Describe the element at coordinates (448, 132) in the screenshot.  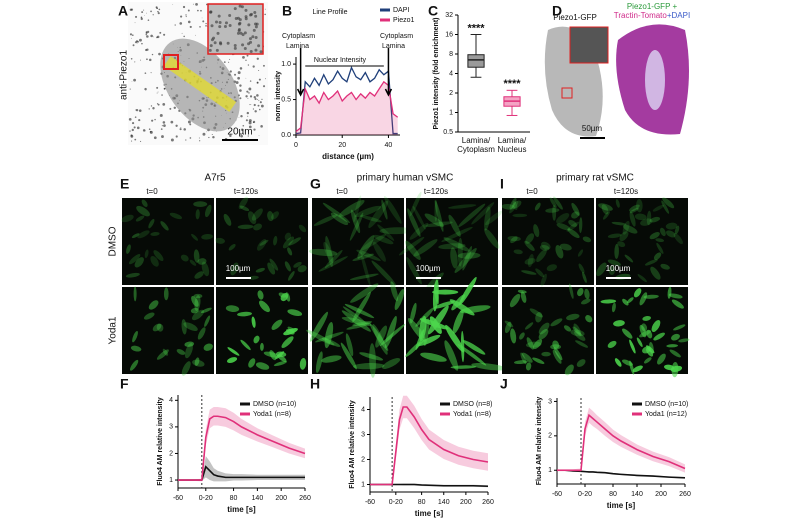
I see `y-tick-label: 0.5` at that location.